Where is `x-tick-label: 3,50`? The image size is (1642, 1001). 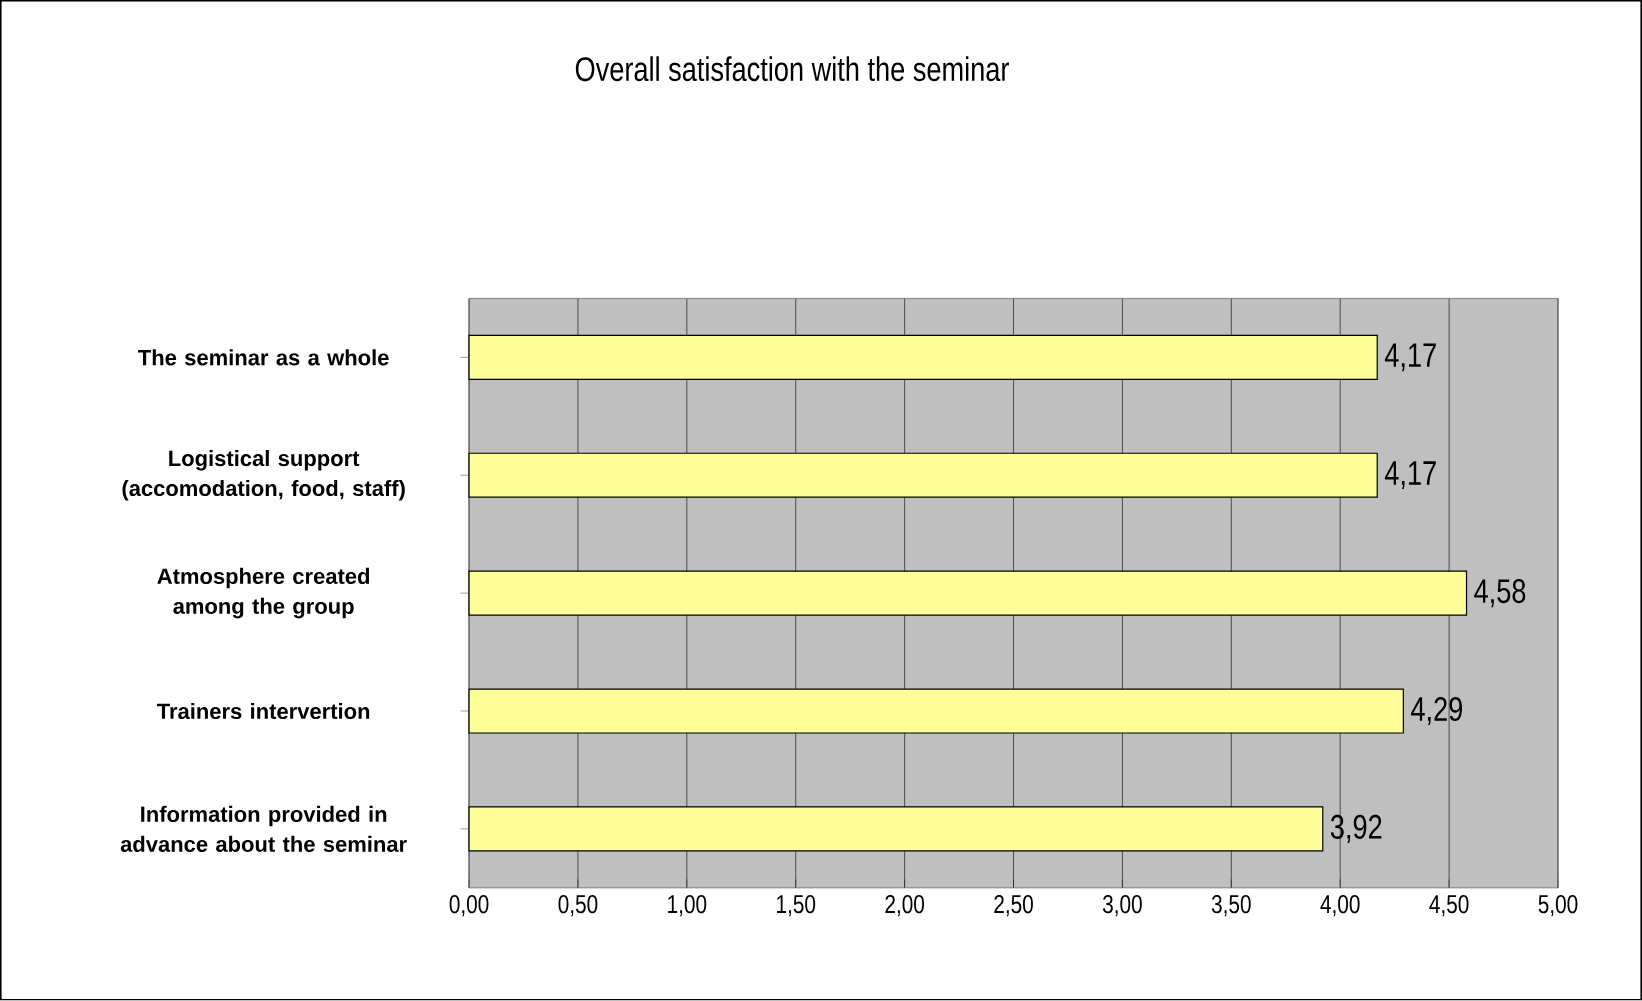 x-tick-label: 3,50 is located at coordinates (1231, 906).